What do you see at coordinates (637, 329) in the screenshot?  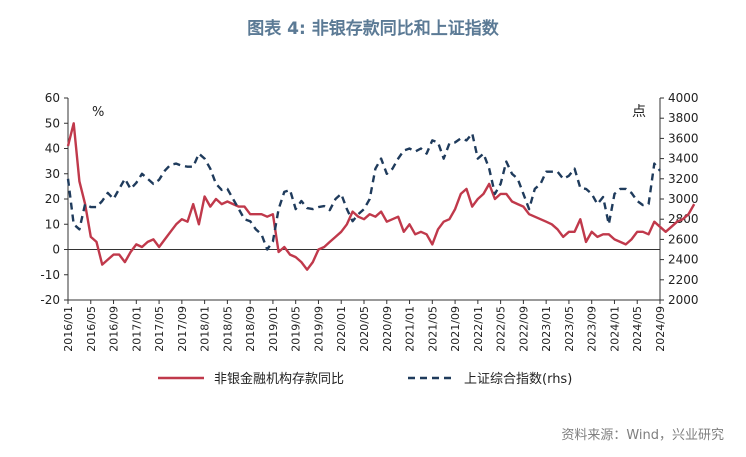 I see `x-tick-label: 2024/05` at bounding box center [637, 329].